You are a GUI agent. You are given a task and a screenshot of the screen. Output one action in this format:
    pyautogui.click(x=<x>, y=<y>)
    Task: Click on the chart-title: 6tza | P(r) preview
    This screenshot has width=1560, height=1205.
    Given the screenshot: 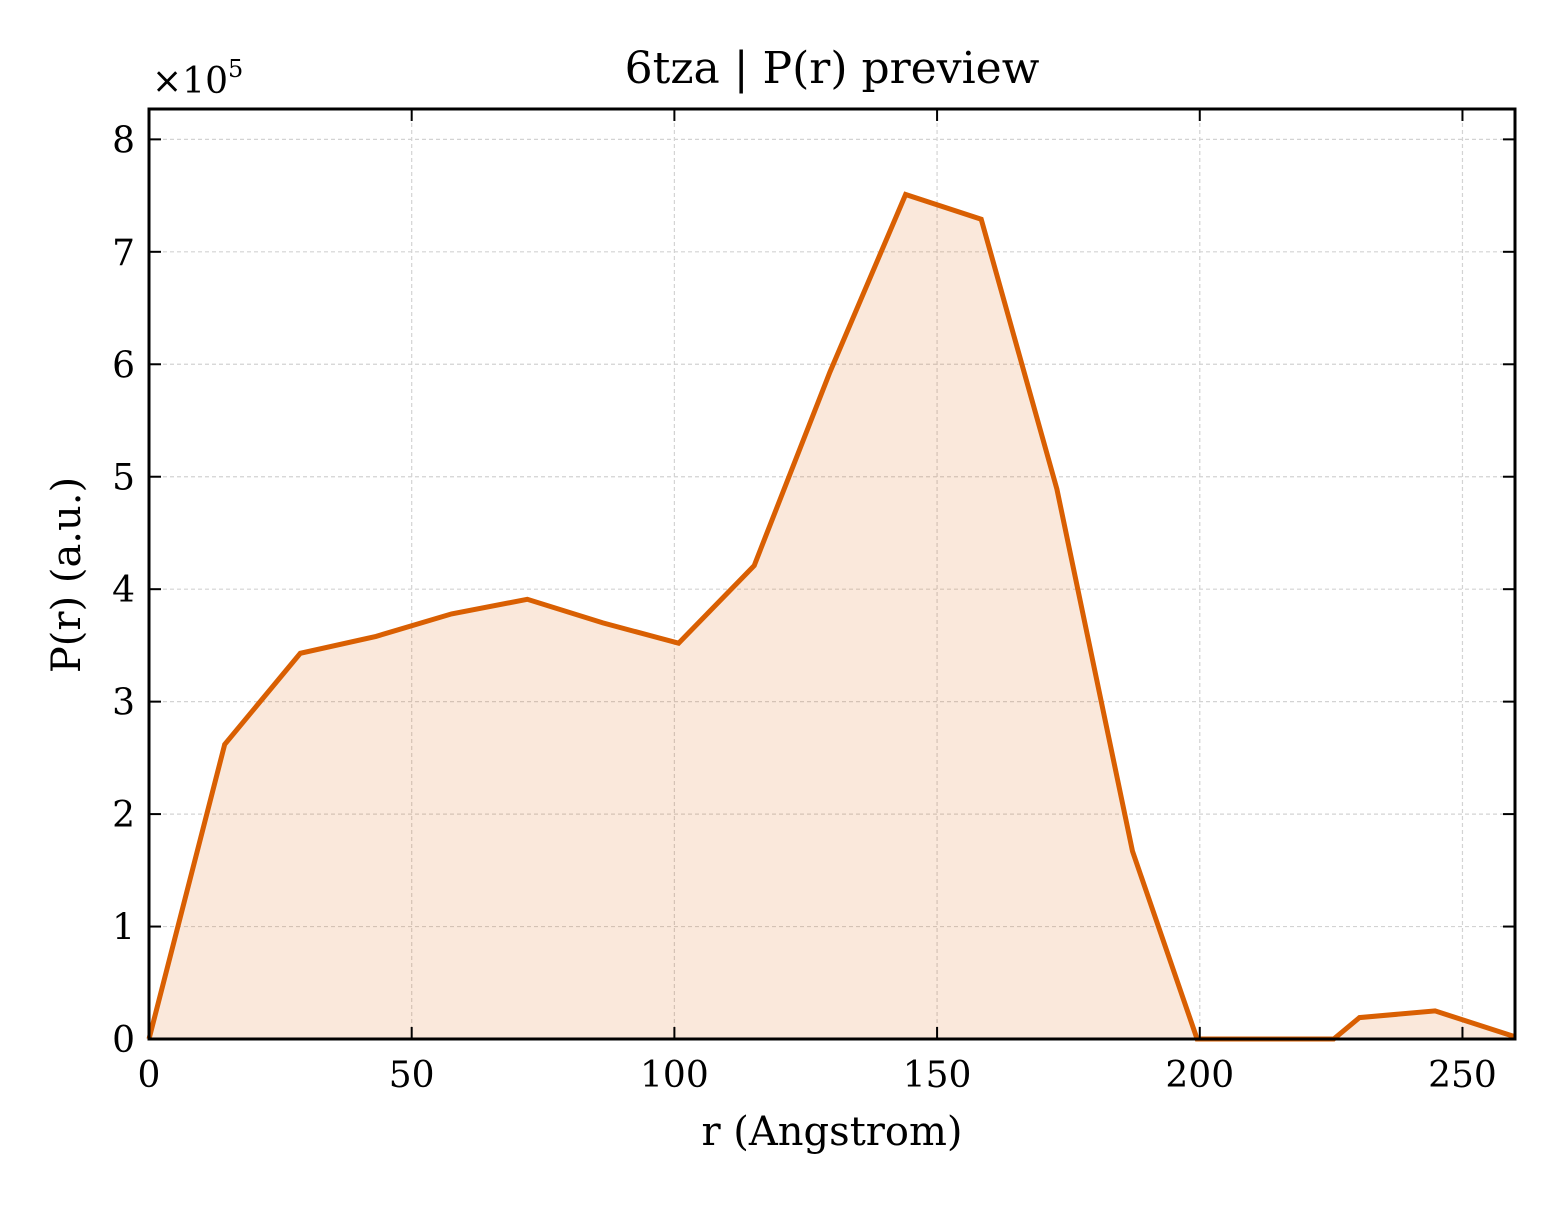 What is the action you would take?
    pyautogui.click(x=832, y=68)
    